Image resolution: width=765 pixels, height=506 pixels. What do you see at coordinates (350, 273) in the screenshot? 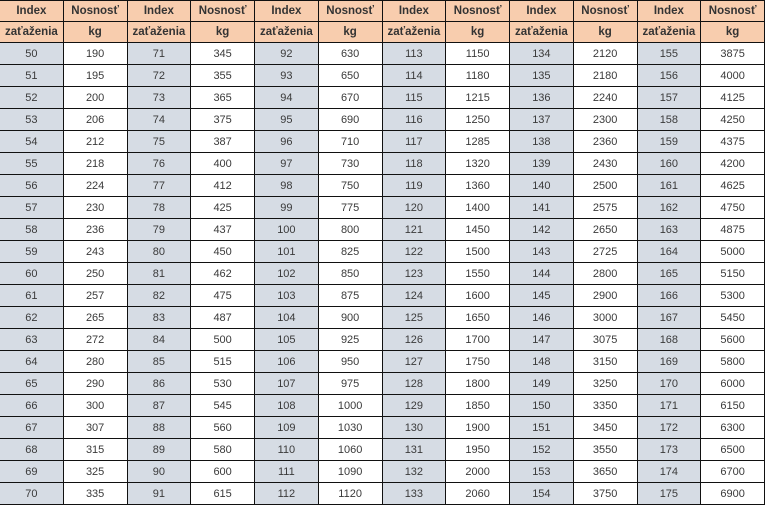
I see `load-capacity-cell: 850` at bounding box center [350, 273].